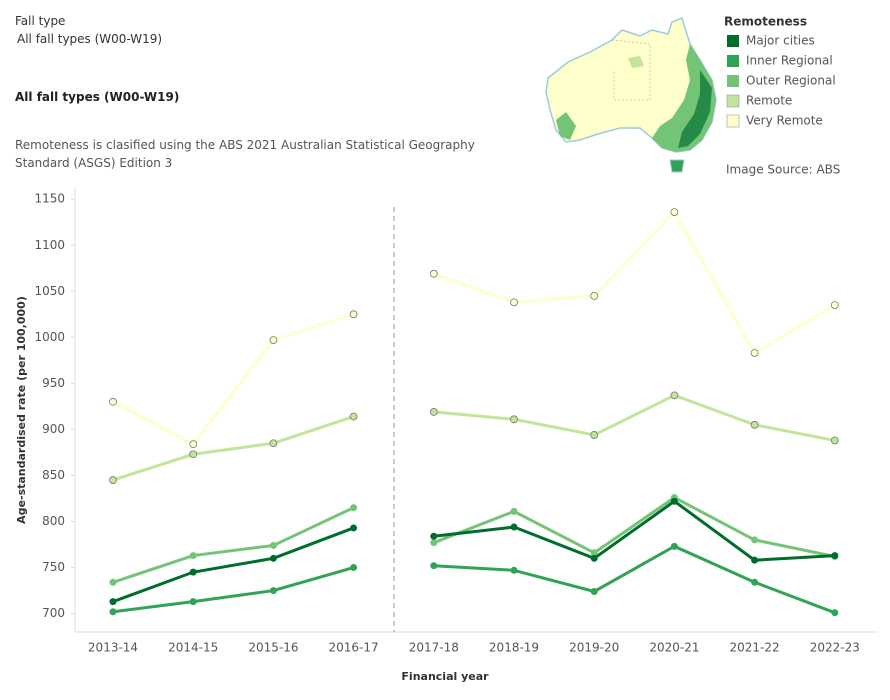  I want to click on x-tick-label: 2020-21, so click(674, 648).